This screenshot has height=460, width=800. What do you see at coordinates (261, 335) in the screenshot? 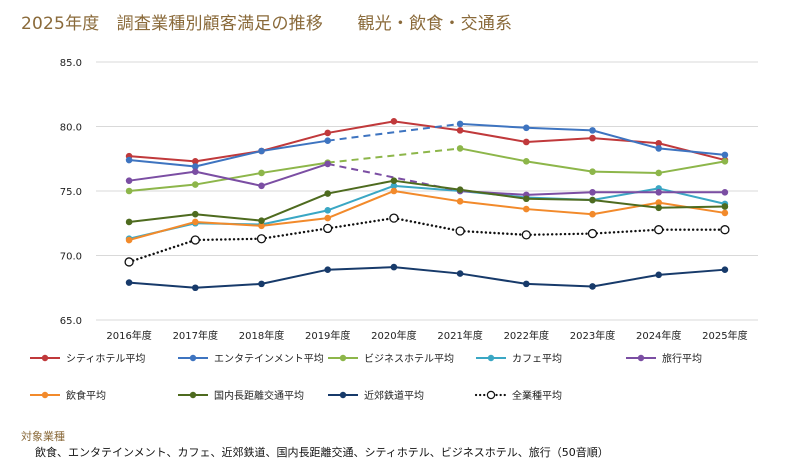
I see `x-tick-label: 2018年度` at bounding box center [261, 335].